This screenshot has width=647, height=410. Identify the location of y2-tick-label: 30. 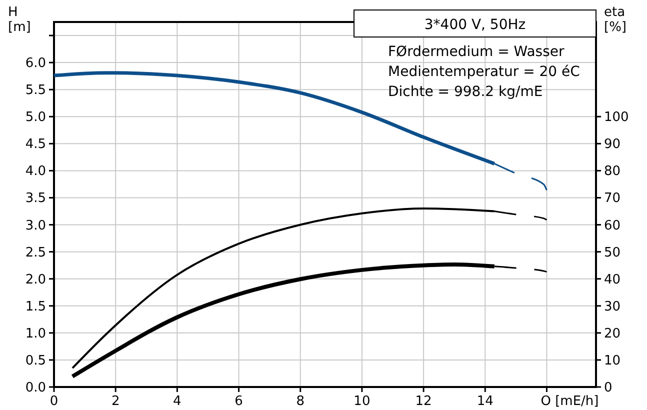
(612, 306).